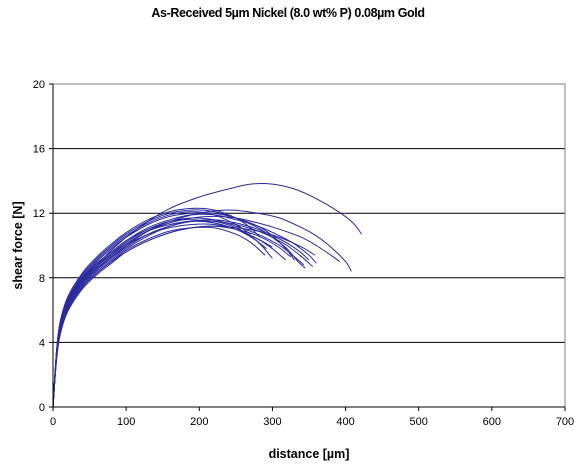  What do you see at coordinates (565, 422) in the screenshot?
I see `x-tick-label-7: 700` at bounding box center [565, 422].